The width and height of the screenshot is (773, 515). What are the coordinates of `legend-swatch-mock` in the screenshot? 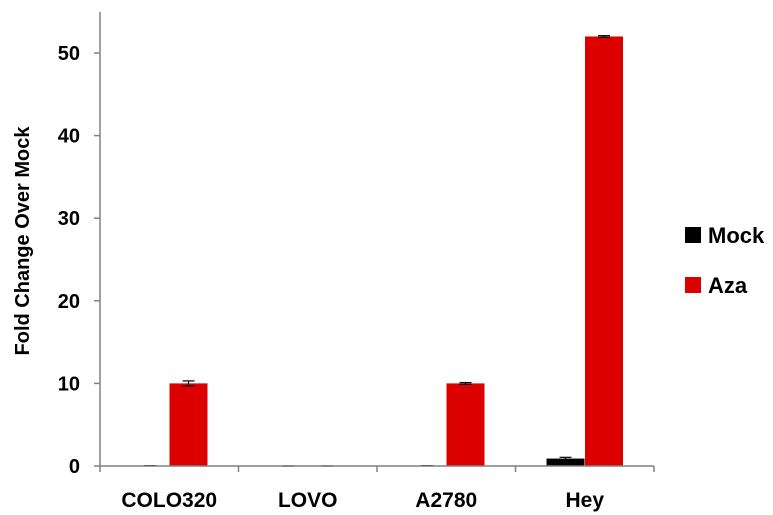 It's located at (693, 235).